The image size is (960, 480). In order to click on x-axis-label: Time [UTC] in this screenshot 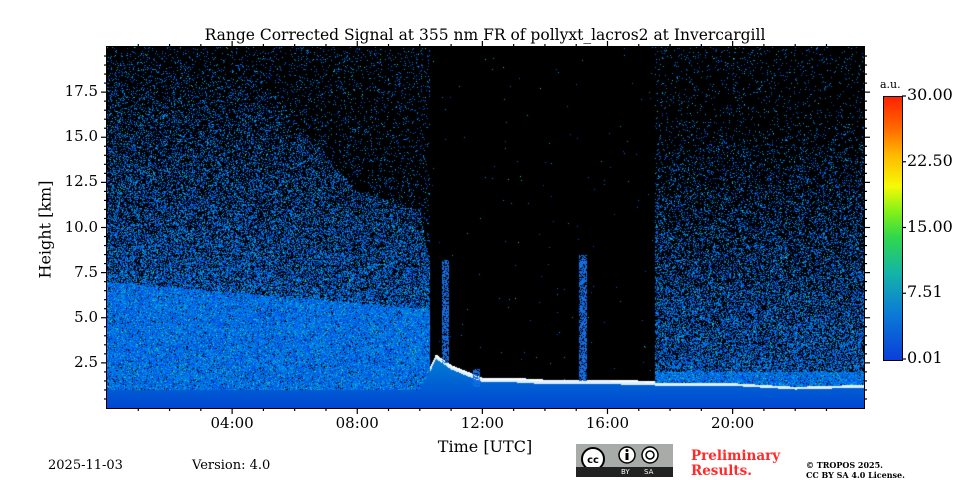, I will do `click(485, 446)`.